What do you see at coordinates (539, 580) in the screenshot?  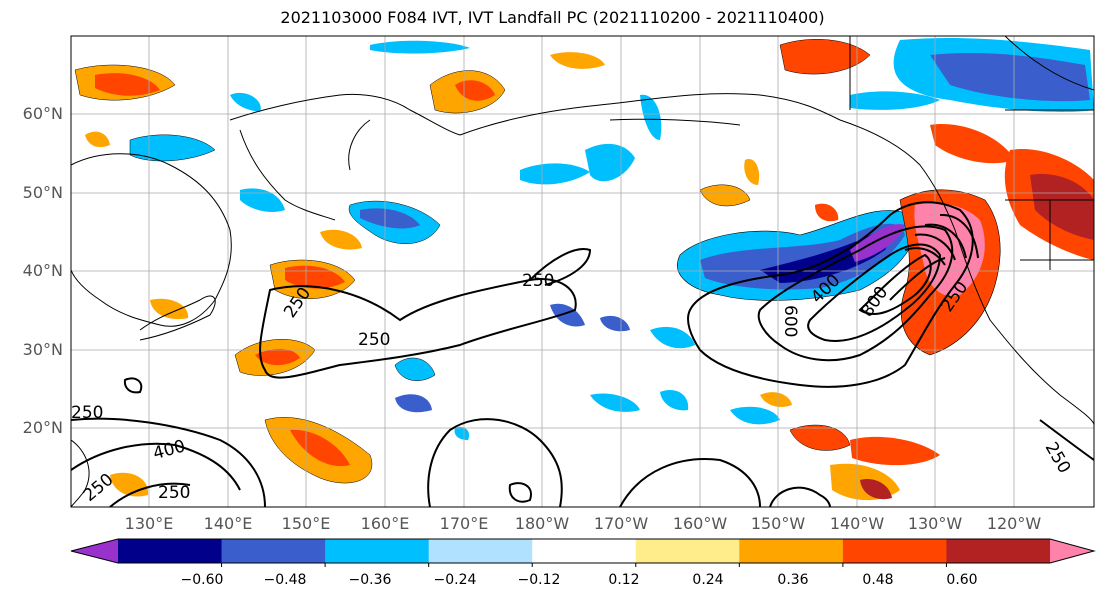 I see `colorbar-tick-label: −0.12` at bounding box center [539, 580].